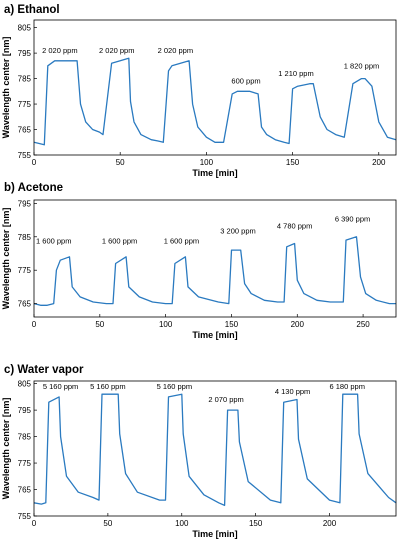  Describe the element at coordinates (245, 81) in the screenshot. I see `concentration-label: 600 ppm` at that location.